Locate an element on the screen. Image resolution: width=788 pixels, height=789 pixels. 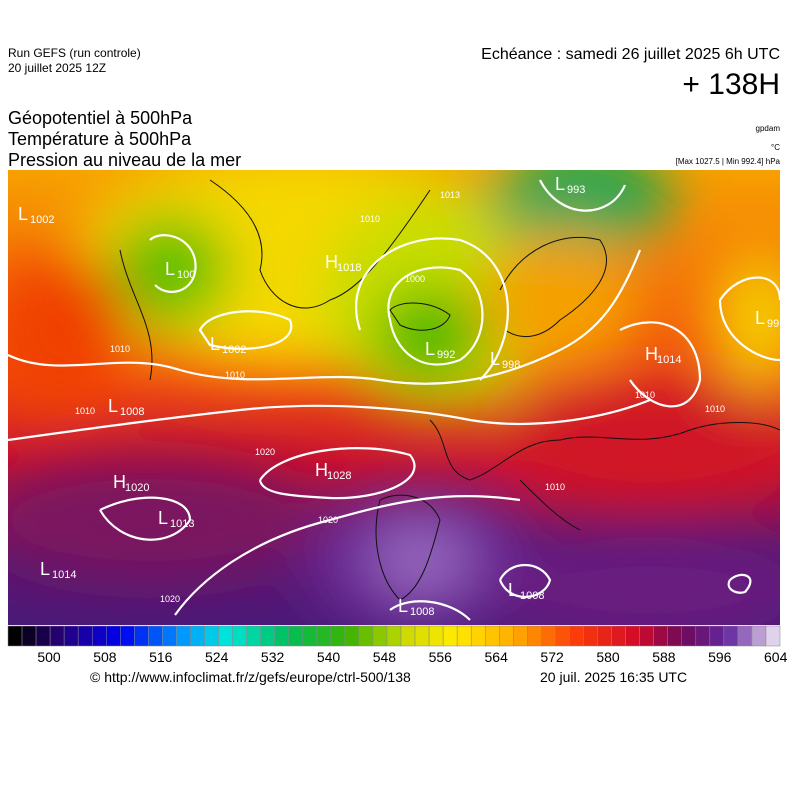
pressure-center-value: 1018 is located at coordinates (349, 268).